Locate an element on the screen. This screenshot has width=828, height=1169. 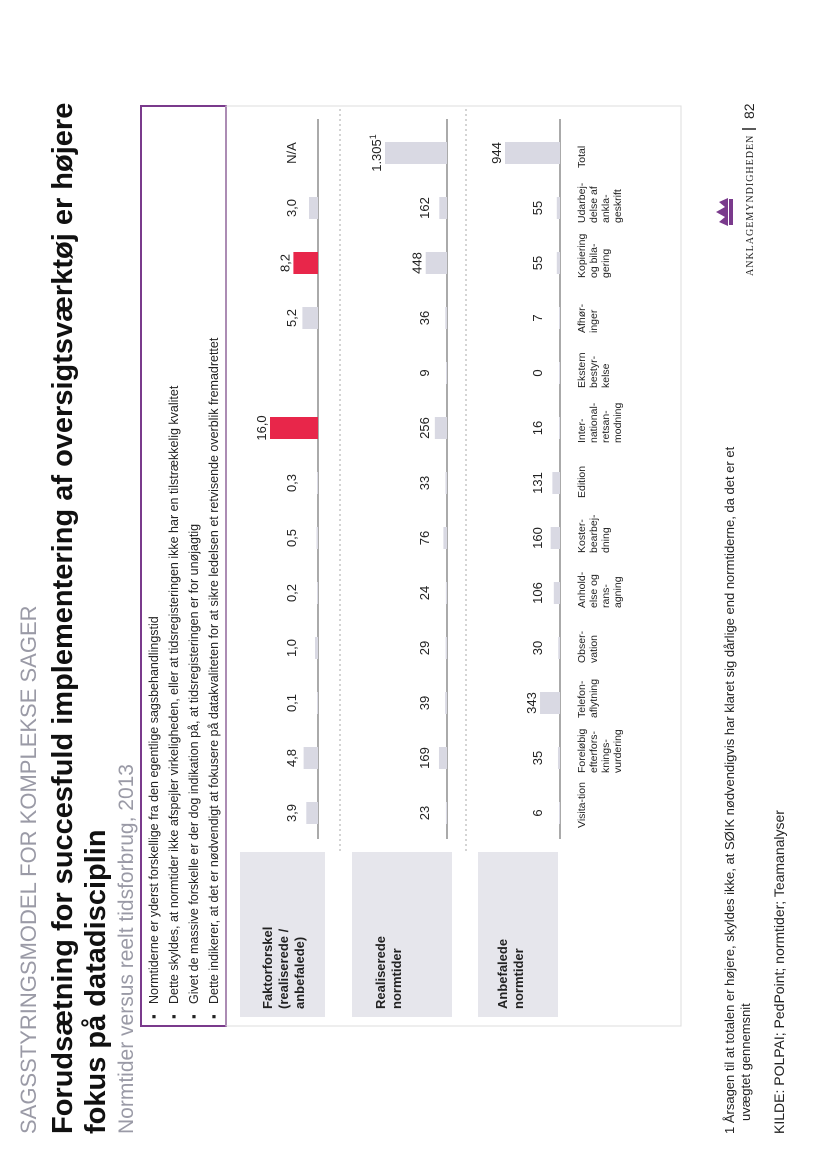
category-label-4-1: else og is located at coordinates (594, 591).